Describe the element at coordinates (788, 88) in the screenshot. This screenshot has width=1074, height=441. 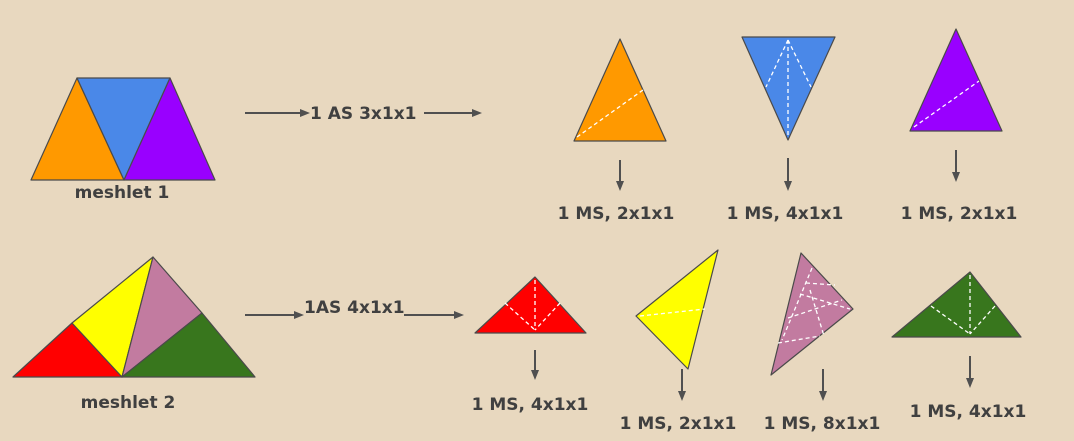
I see `meshlet-1-triangle-blue` at that location.